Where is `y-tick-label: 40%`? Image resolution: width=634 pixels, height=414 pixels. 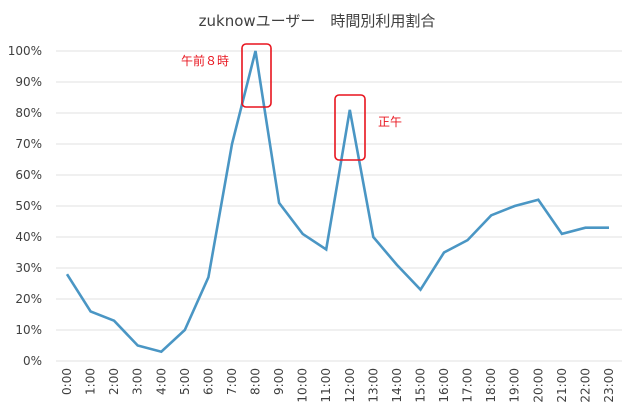 y-tick-label: 40% is located at coordinates (28, 237).